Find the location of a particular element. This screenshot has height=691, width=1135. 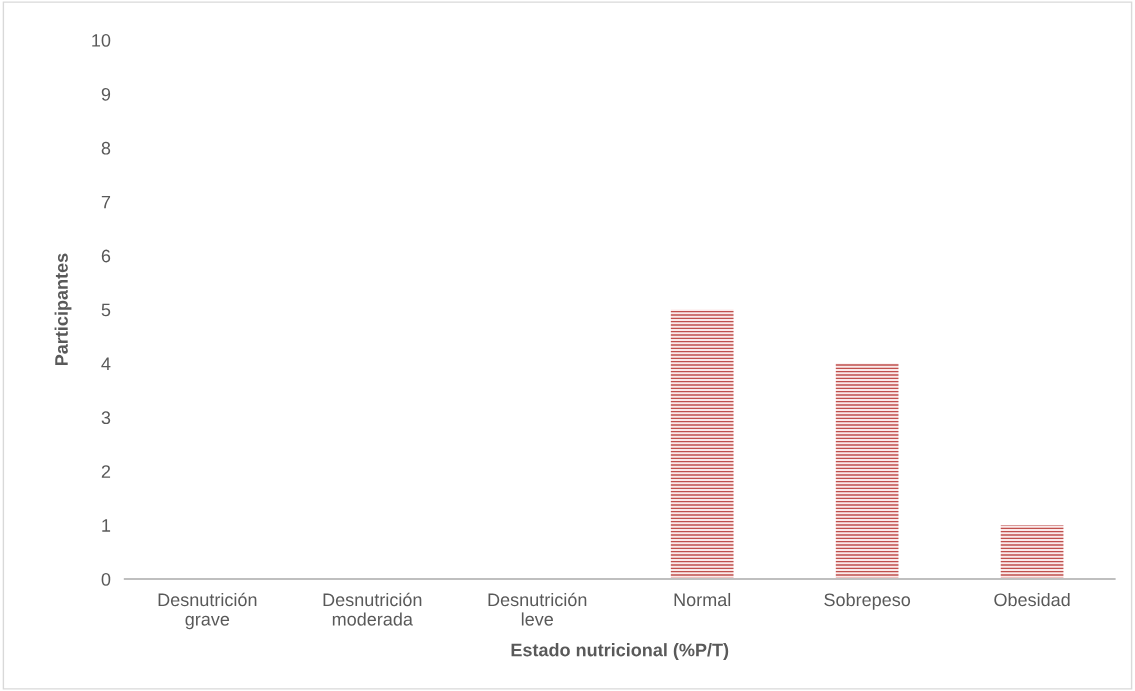

y-axis-title: Participantes is located at coordinates (63, 309).